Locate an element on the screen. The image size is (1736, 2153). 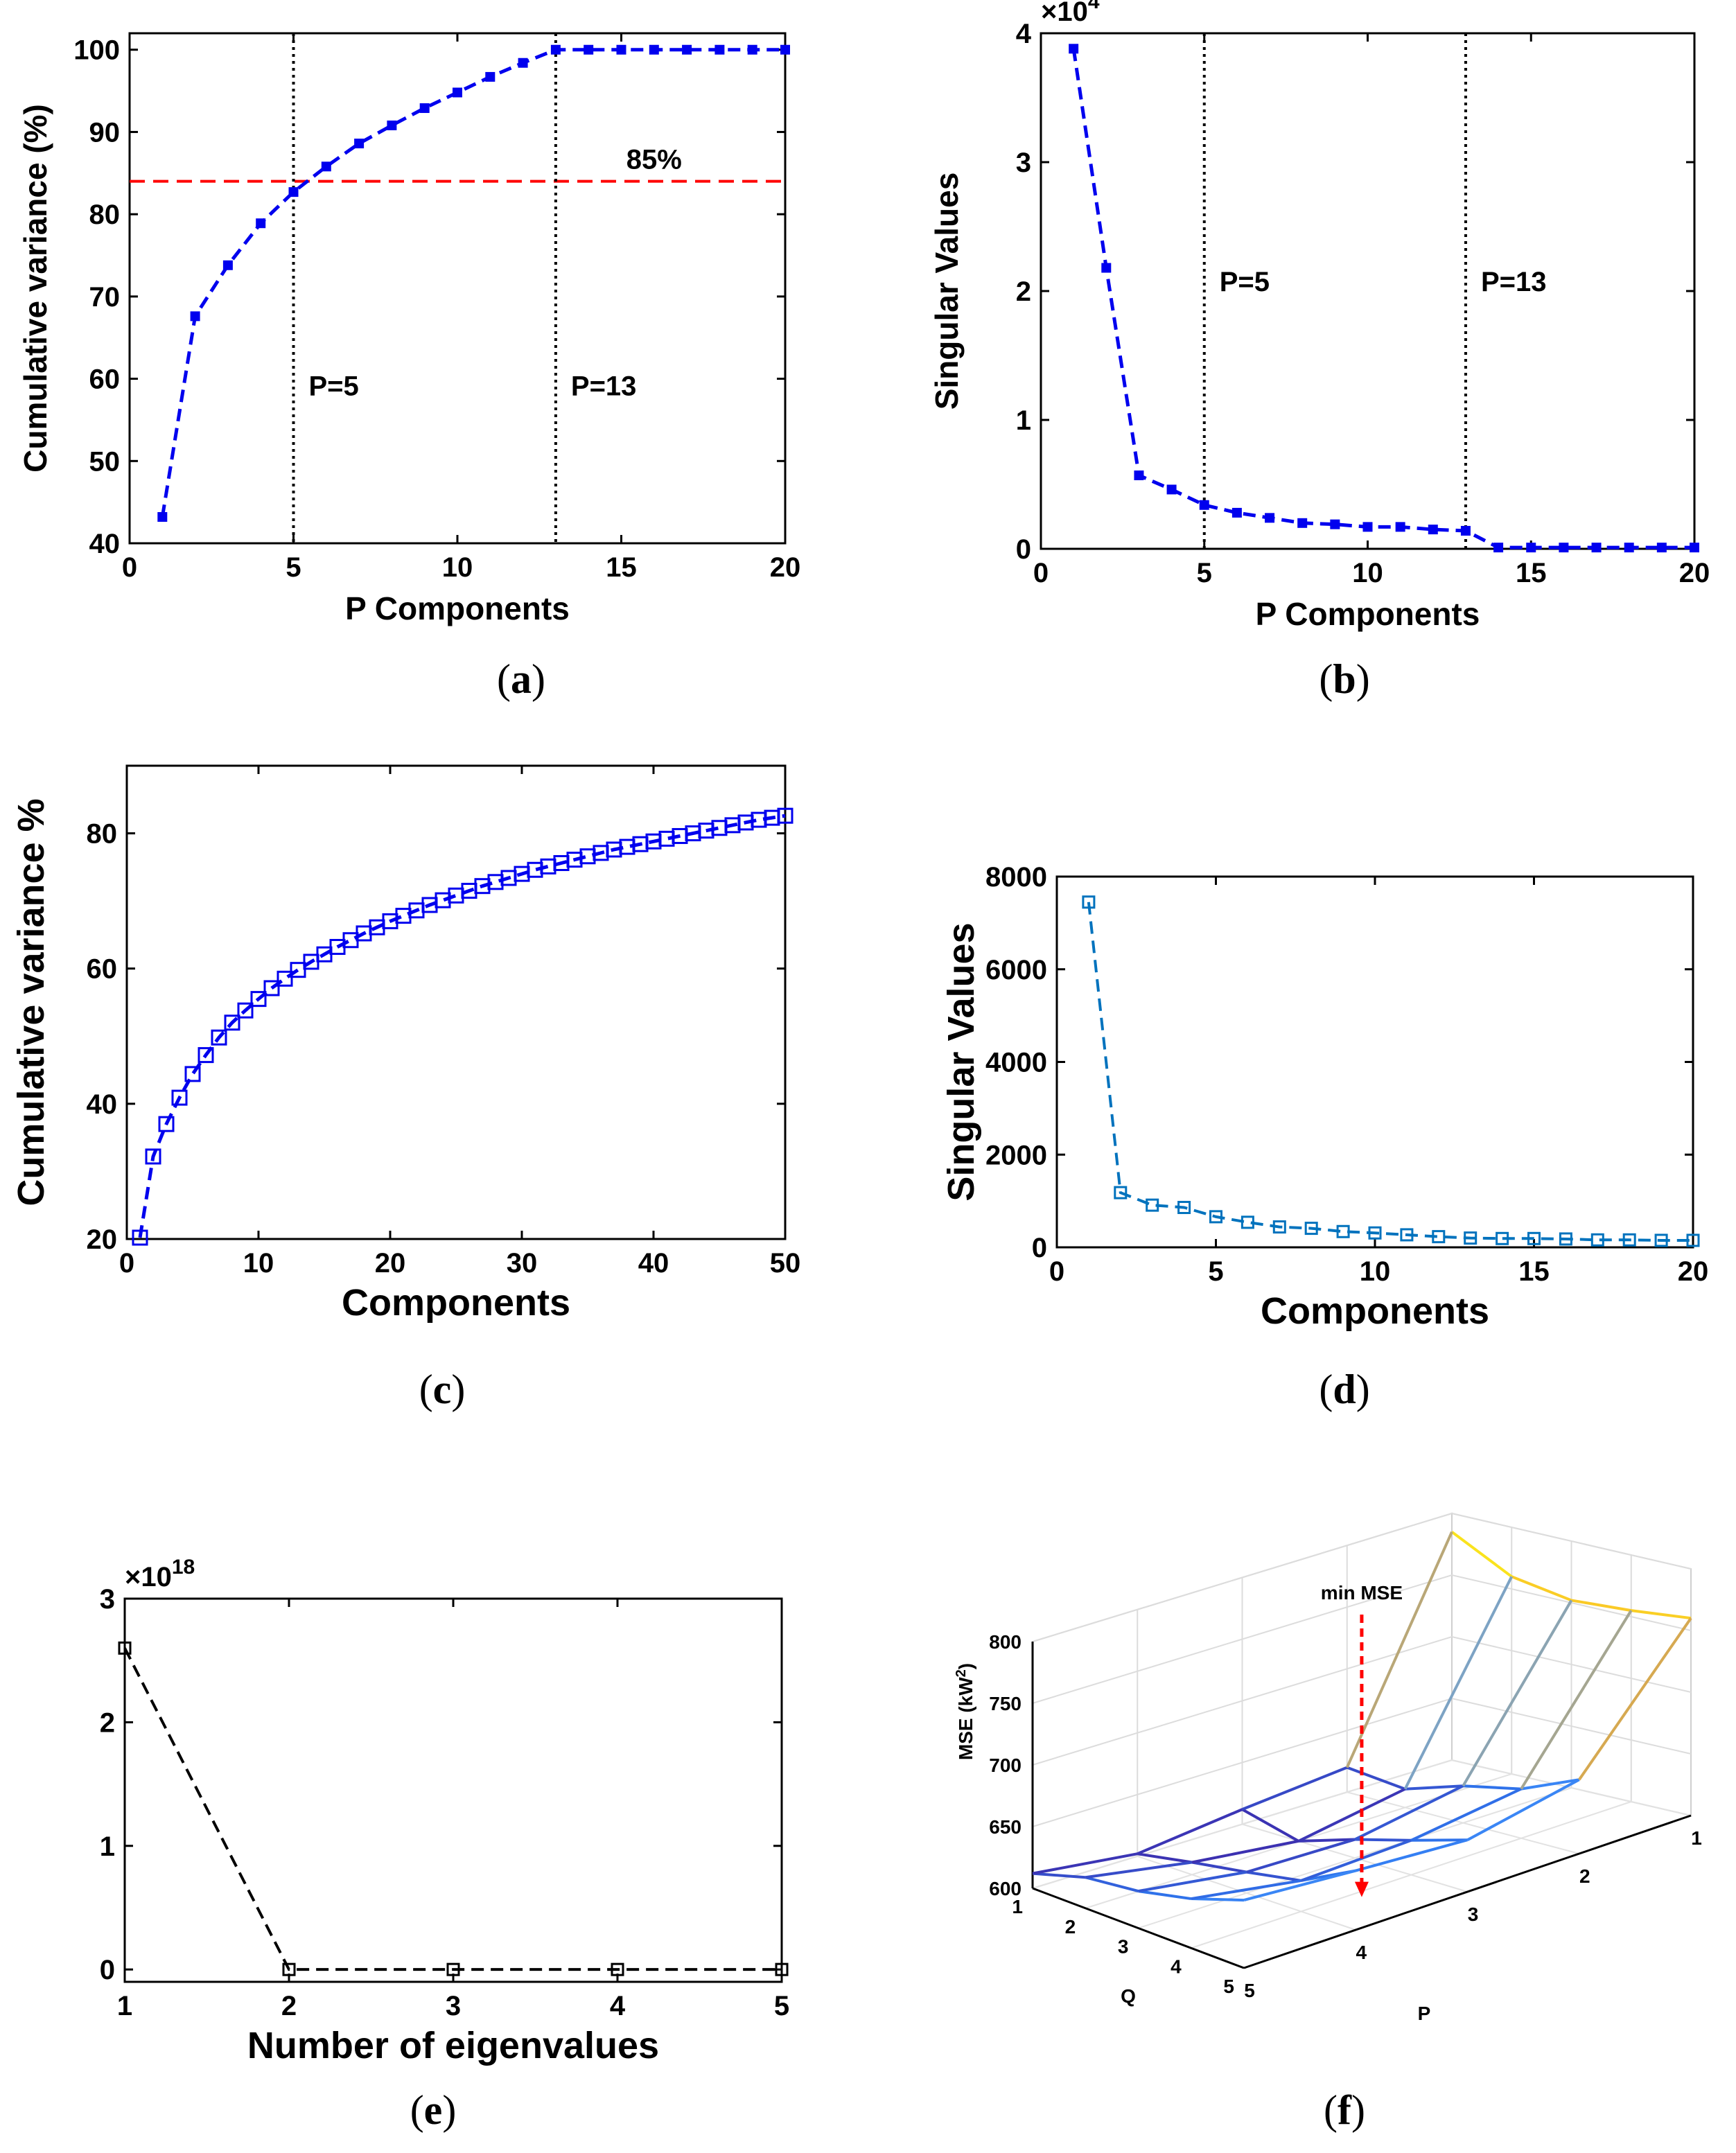
z-axis-label: MSE (kW2) is located at coordinates (965, 1711).